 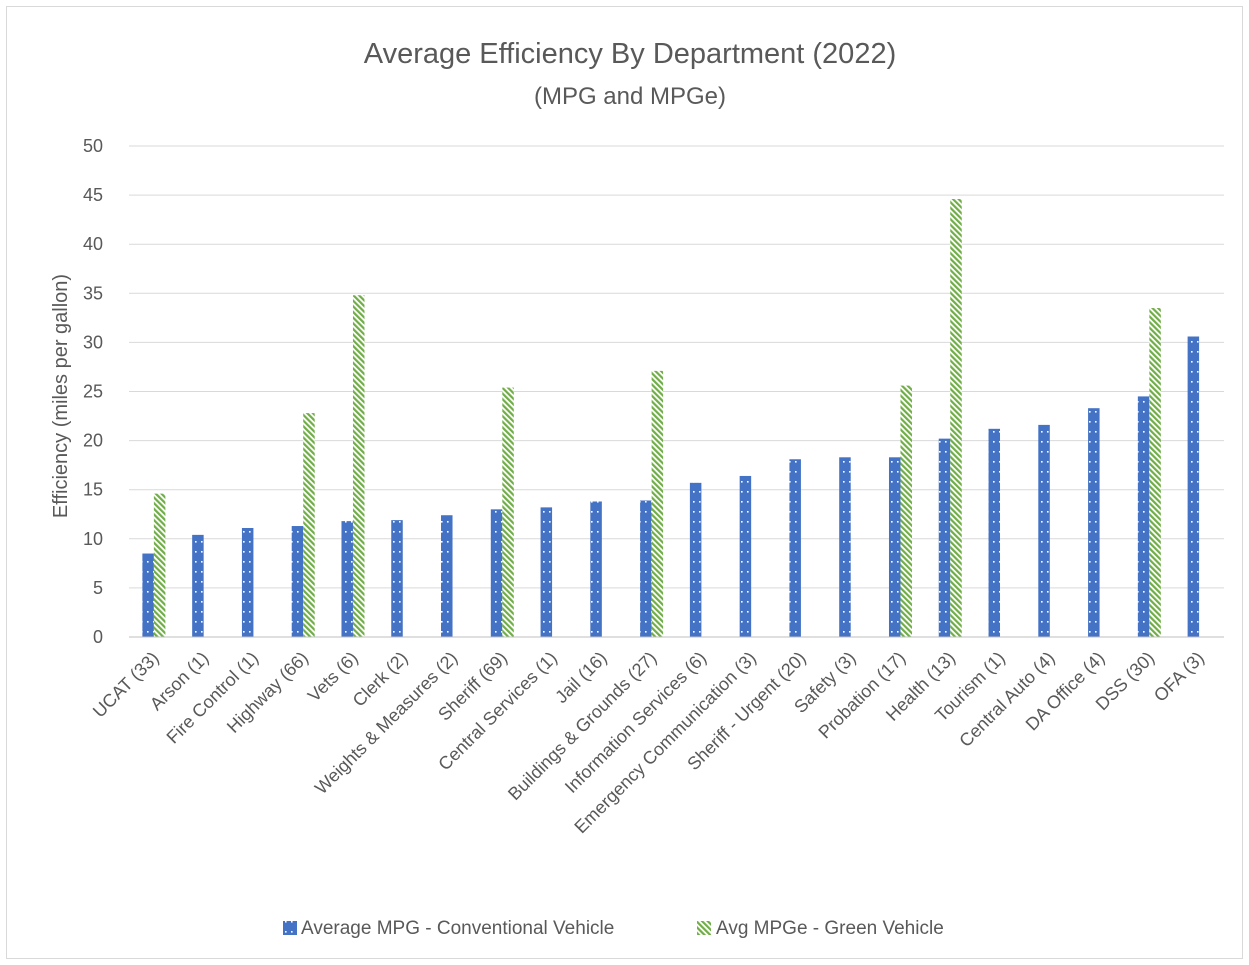 I want to click on y-tick-label: 25, so click(x=93, y=392).